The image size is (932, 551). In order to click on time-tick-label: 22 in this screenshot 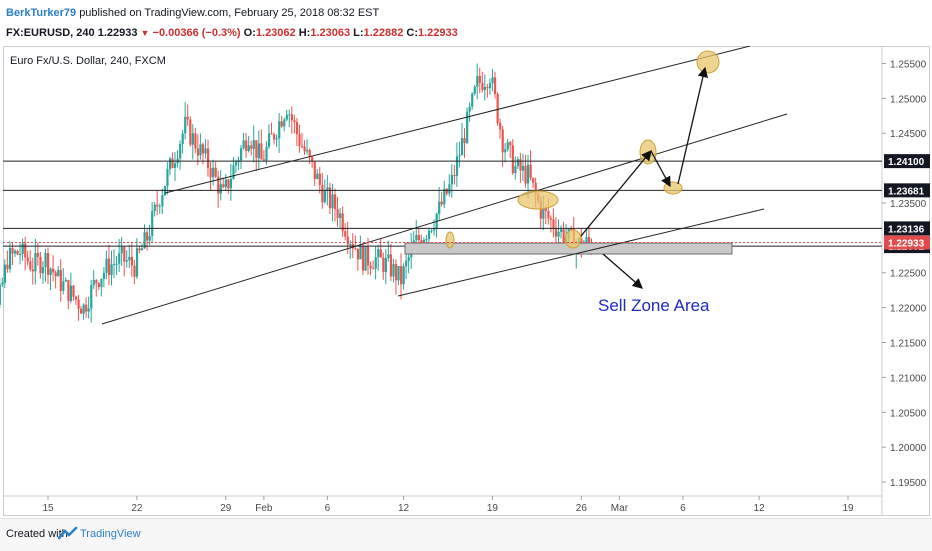, I will do `click(137, 508)`.